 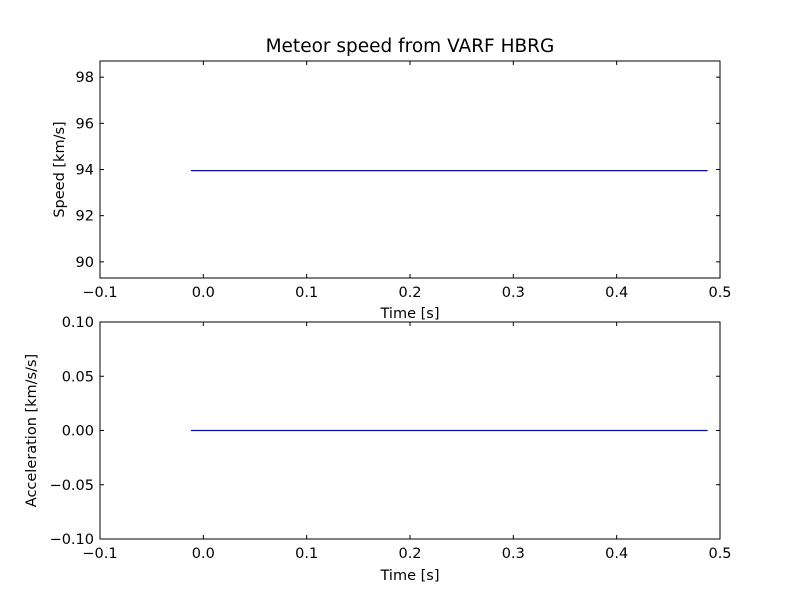 I want to click on speed-x-tick-label: 0.1, so click(x=306, y=293).